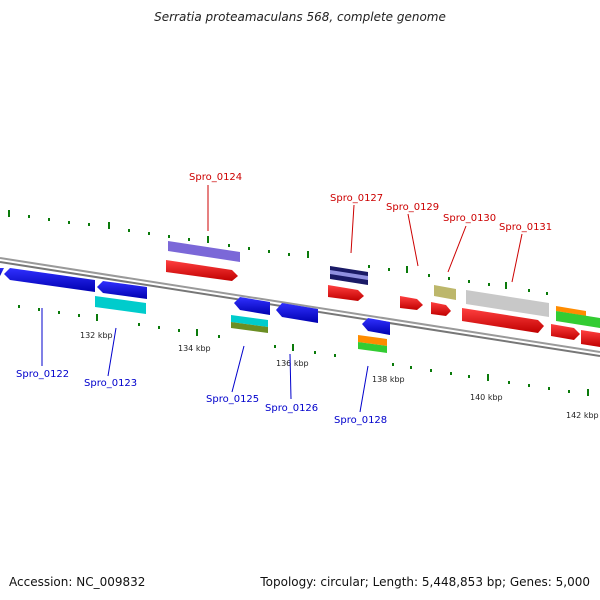  I want to click on gene-label: Spro_0130, so click(469, 218).